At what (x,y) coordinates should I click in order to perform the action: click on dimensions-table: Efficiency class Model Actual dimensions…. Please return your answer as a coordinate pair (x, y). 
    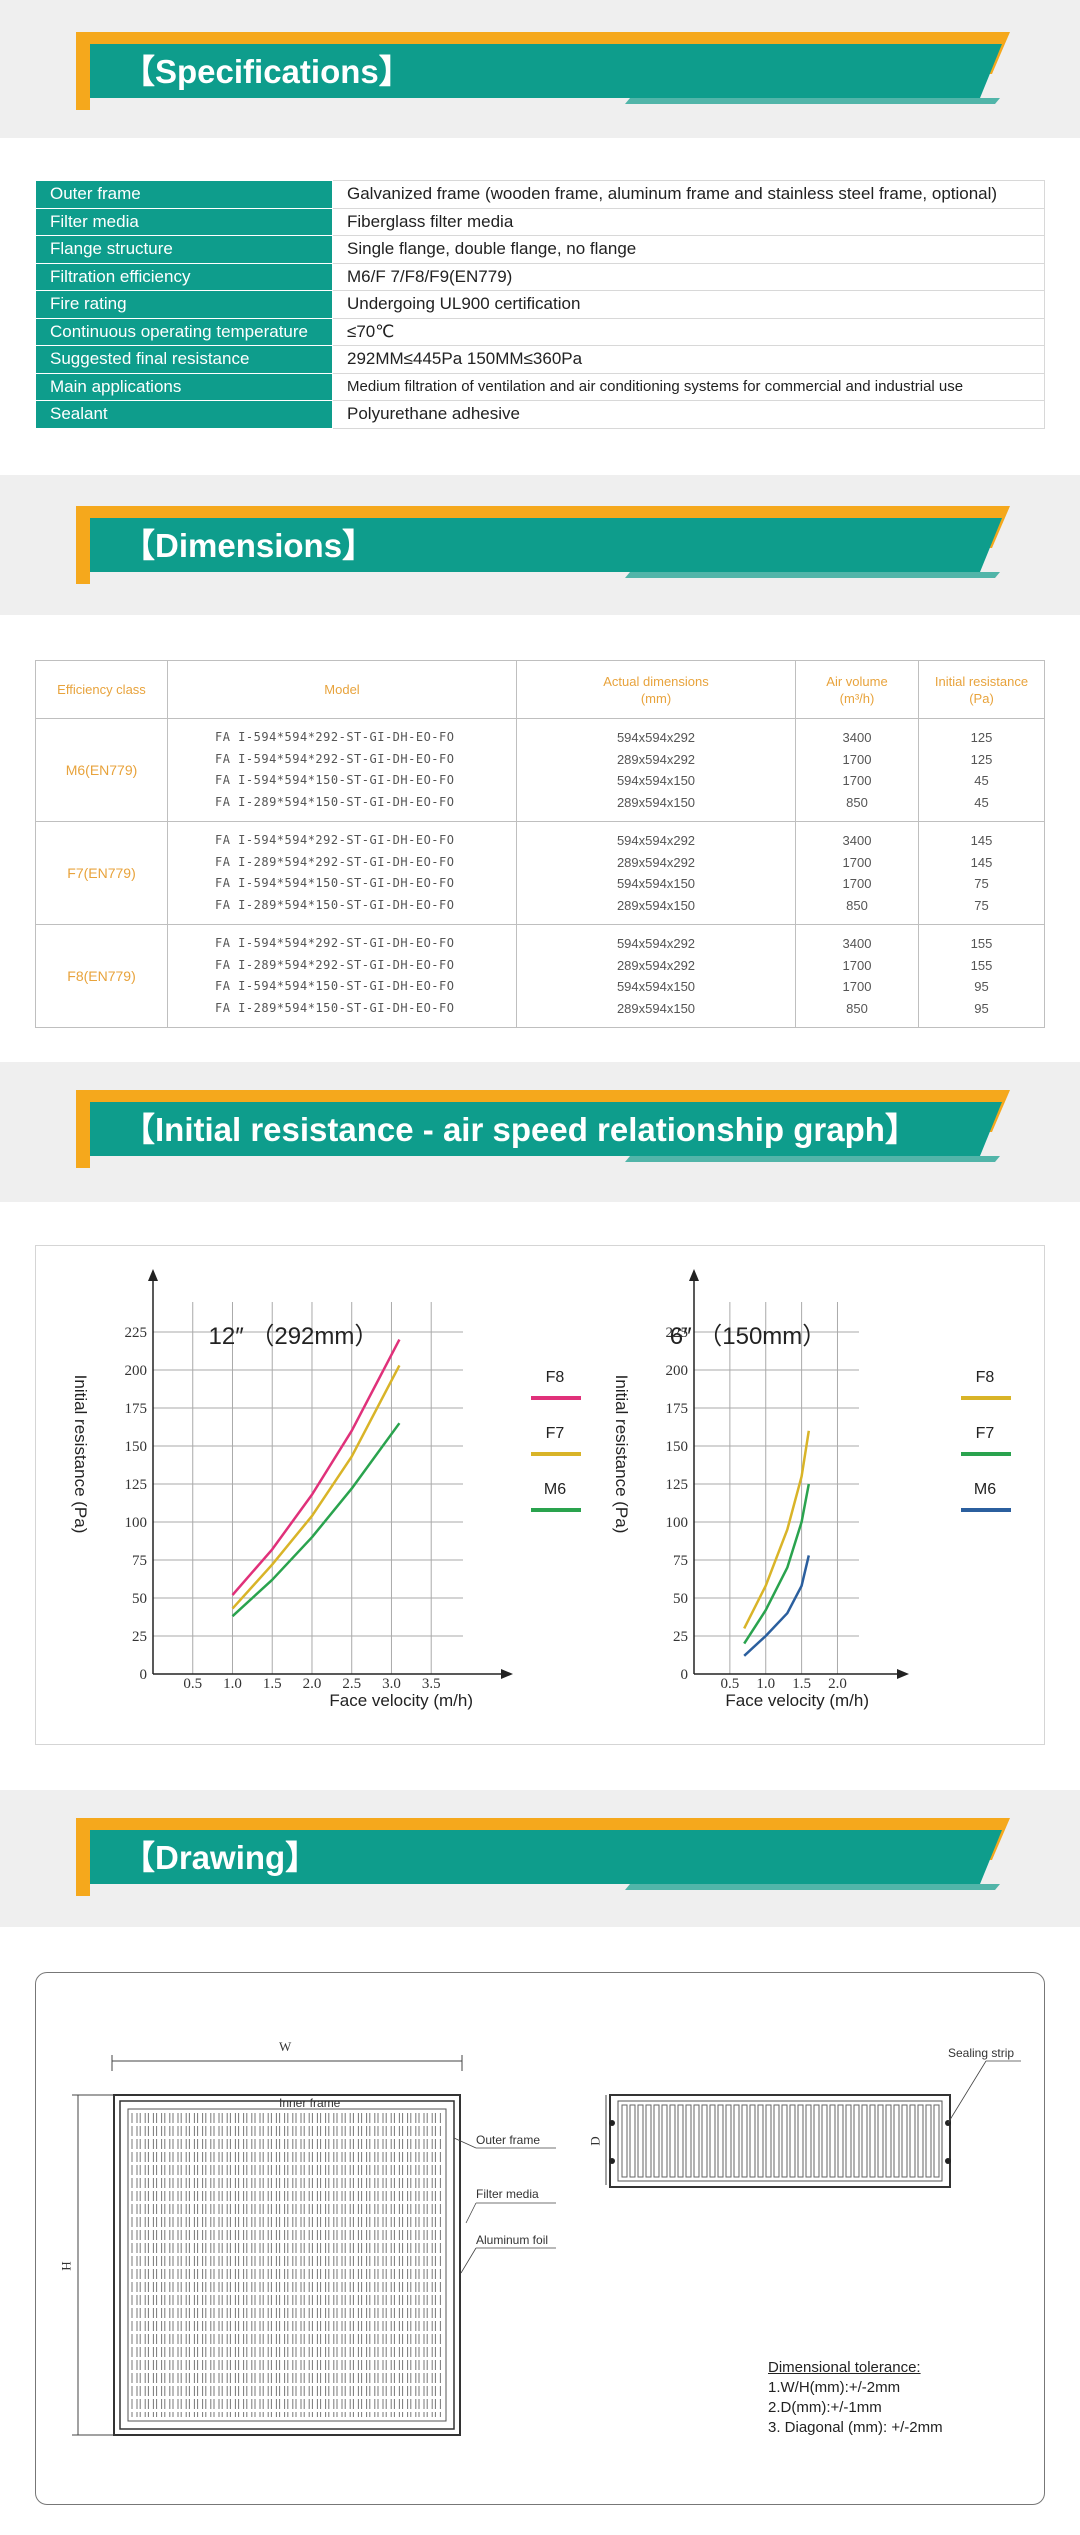
    Looking at the image, I should click on (540, 844).